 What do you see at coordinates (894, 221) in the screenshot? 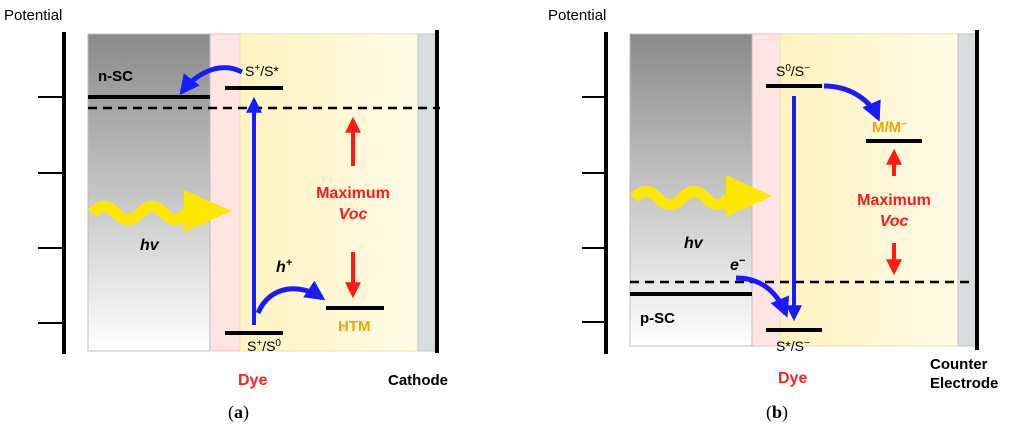
I see `panel-b-max-voc-line2: Voc` at bounding box center [894, 221].